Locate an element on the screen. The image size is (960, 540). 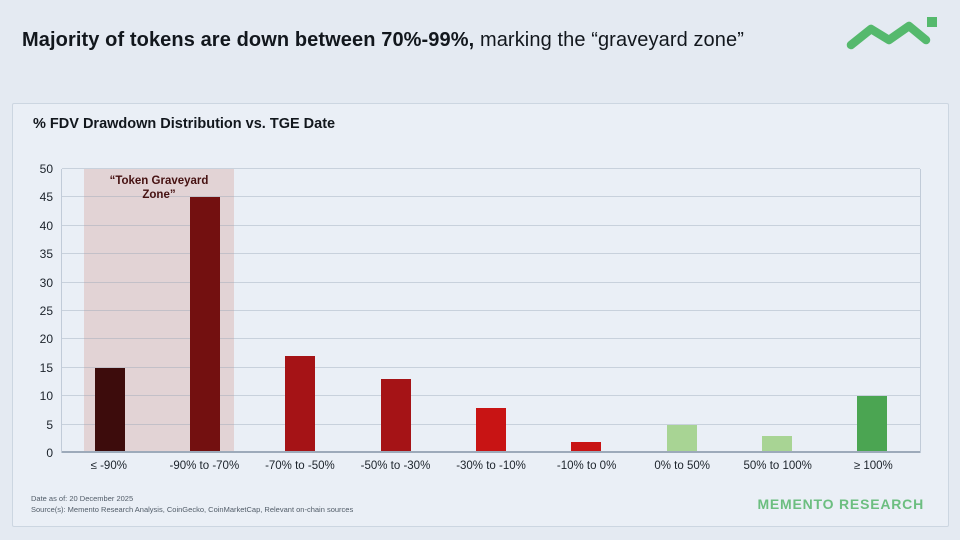
x-tick-label: ≥ 100% is located at coordinates (873, 466).